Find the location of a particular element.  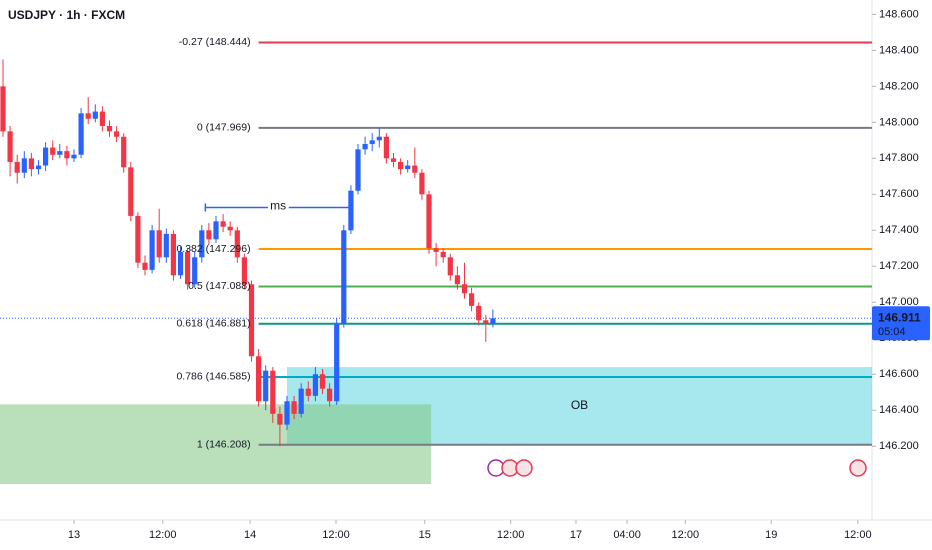

x-tick-label: 13 is located at coordinates (74, 535).